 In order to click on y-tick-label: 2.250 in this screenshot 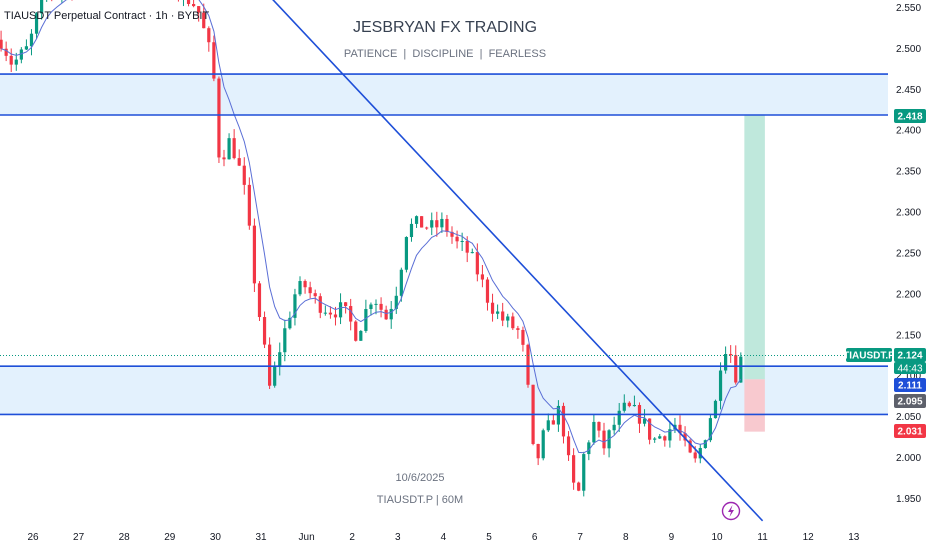, I will do `click(908, 253)`.